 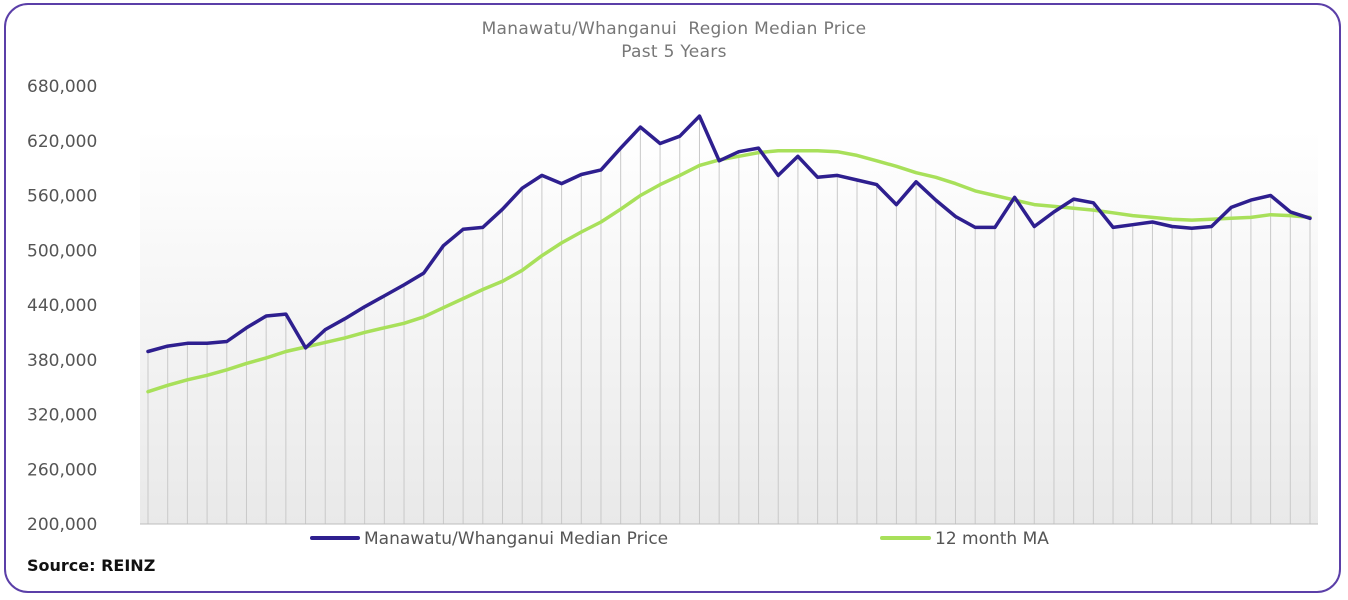 What do you see at coordinates (62, 470) in the screenshot?
I see `y-tick-label: 260,000` at bounding box center [62, 470].